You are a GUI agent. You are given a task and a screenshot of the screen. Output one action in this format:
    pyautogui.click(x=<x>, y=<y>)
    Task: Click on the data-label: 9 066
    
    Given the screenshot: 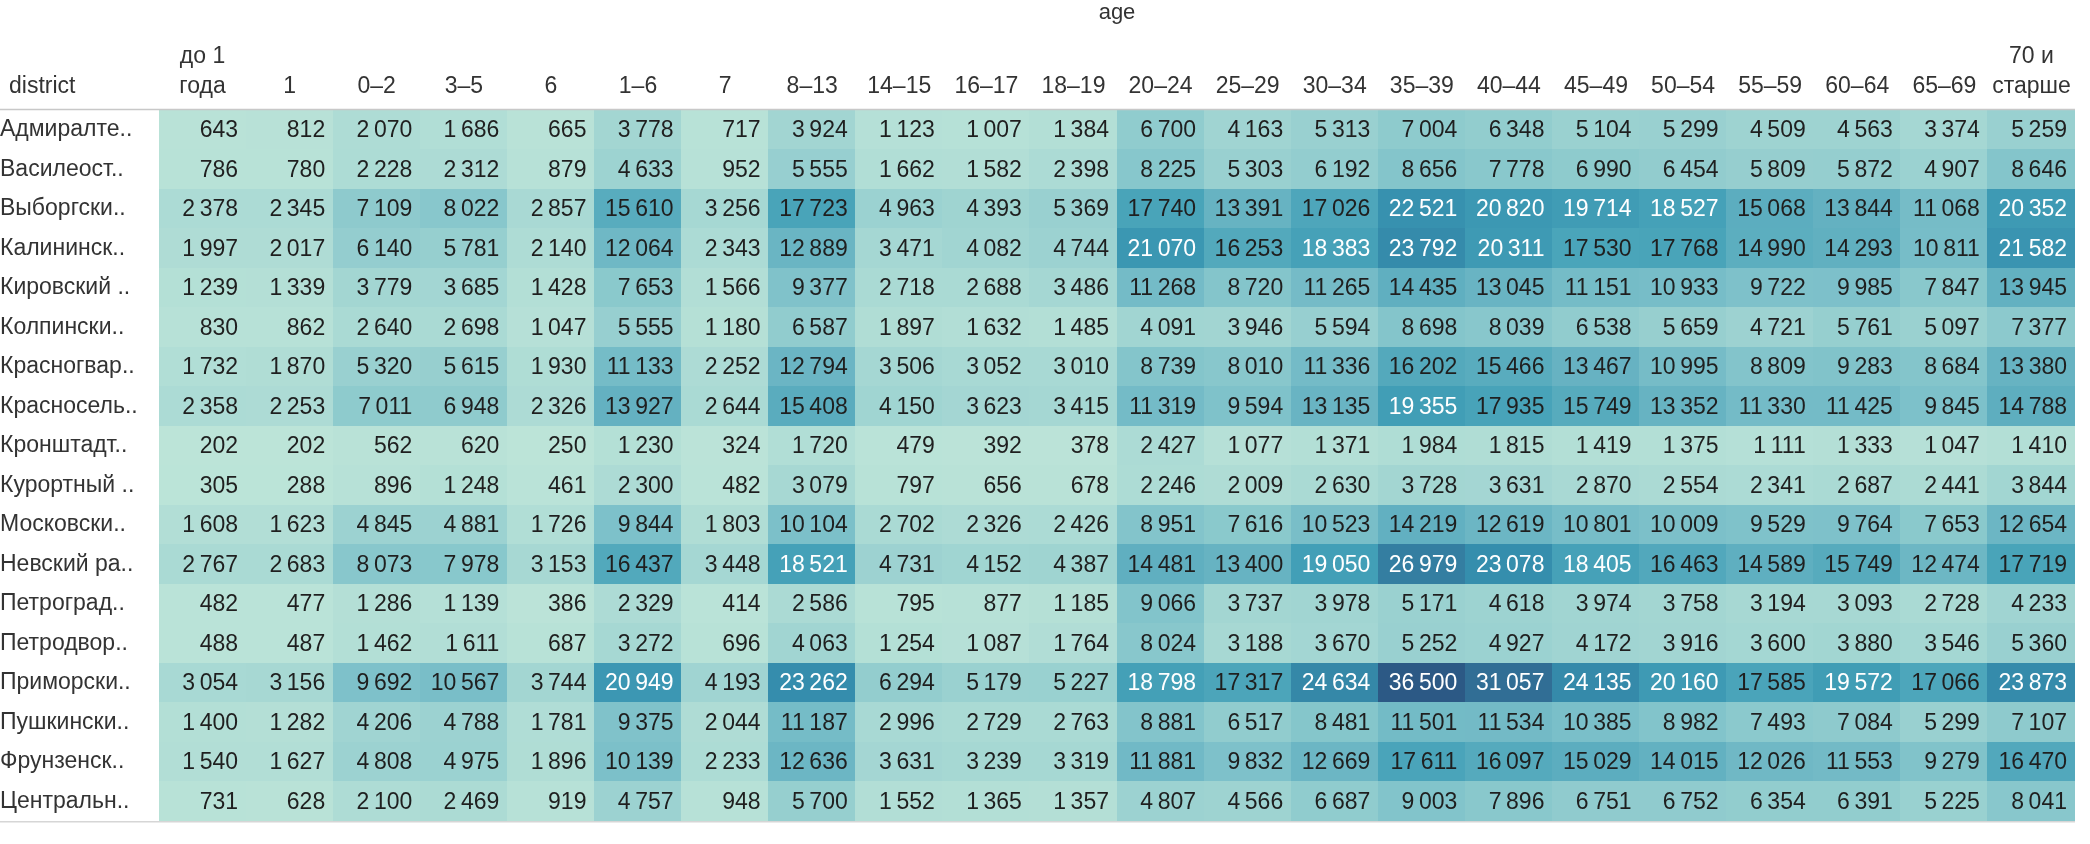 What is the action you would take?
    pyautogui.click(x=1168, y=603)
    